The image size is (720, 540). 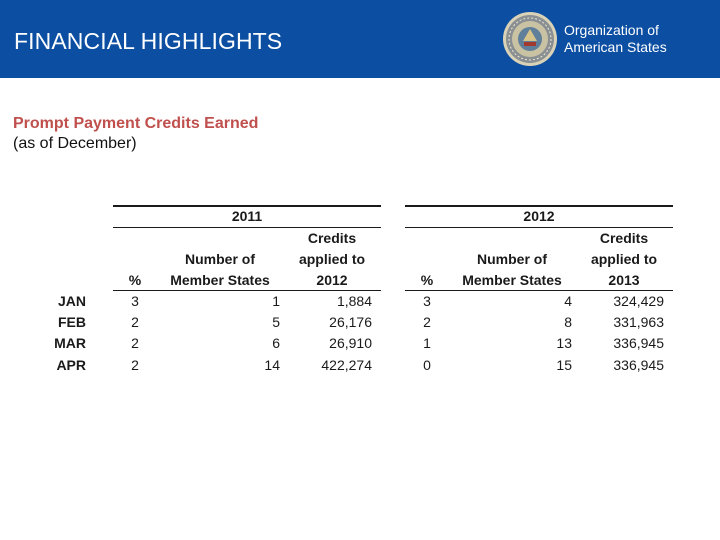 What do you see at coordinates (70, 343) in the screenshot?
I see `row-label-month: MAR` at bounding box center [70, 343].